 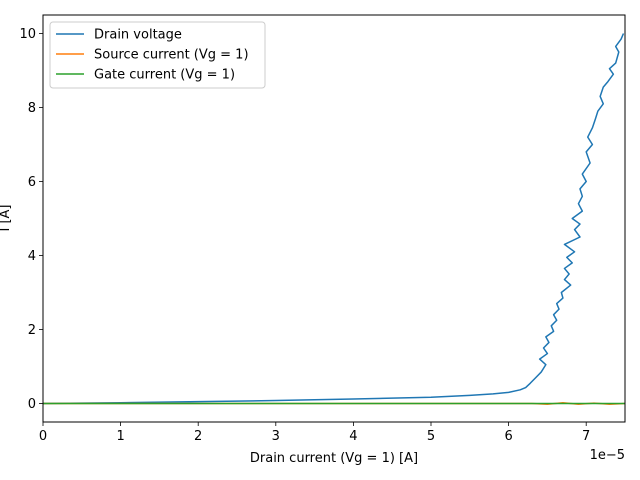 What do you see at coordinates (31, 219) in the screenshot?
I see `y-ticks: 0 2 4 6 8 10` at bounding box center [31, 219].